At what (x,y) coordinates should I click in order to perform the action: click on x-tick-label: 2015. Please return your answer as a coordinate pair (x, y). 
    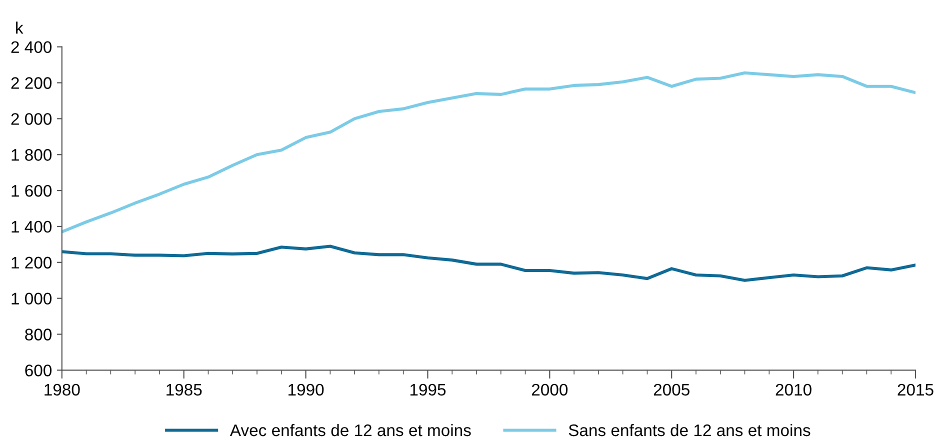
    Looking at the image, I should click on (916, 390).